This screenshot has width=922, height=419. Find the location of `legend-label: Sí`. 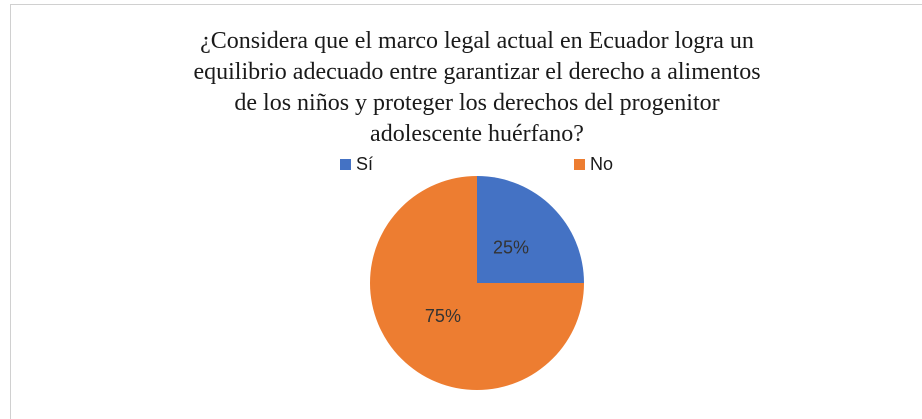

legend-label: Sí is located at coordinates (364, 164).